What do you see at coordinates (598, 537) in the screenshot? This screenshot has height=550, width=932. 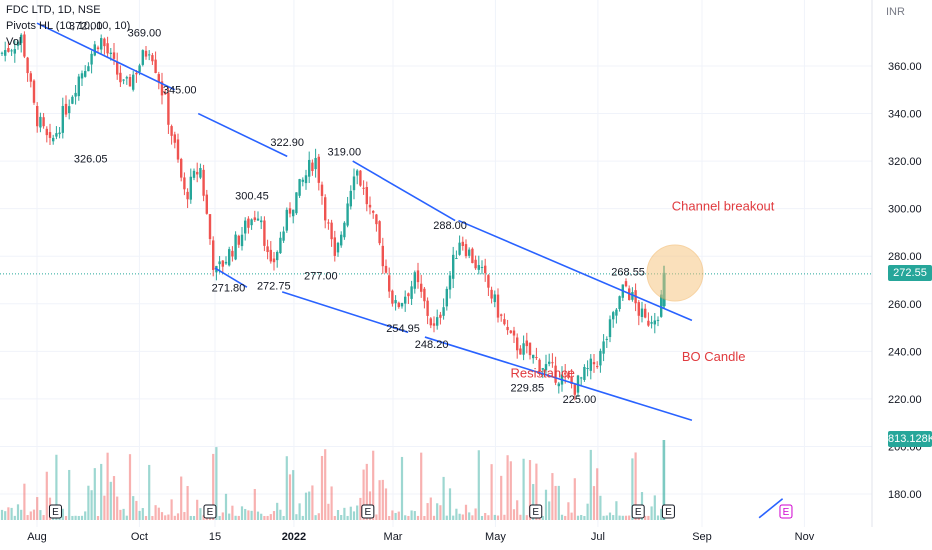 I see `time-tick-label: Jul` at bounding box center [598, 537].